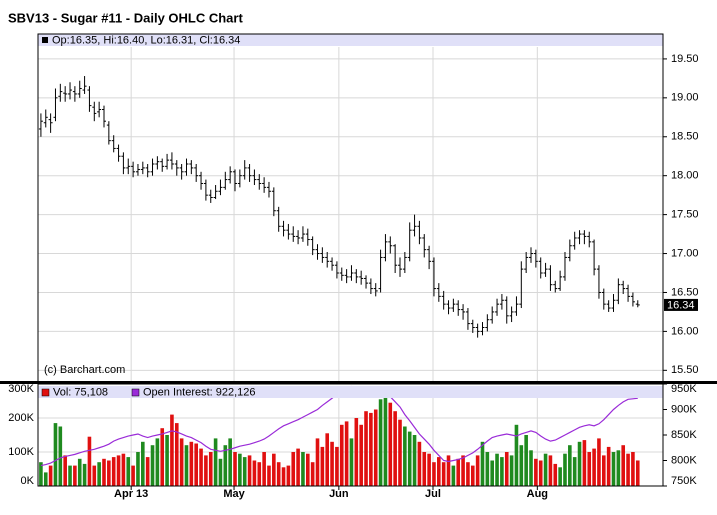 The image size is (717, 515). Describe the element at coordinates (433, 494) in the screenshot. I see `x-tick-label: Jul` at that location.